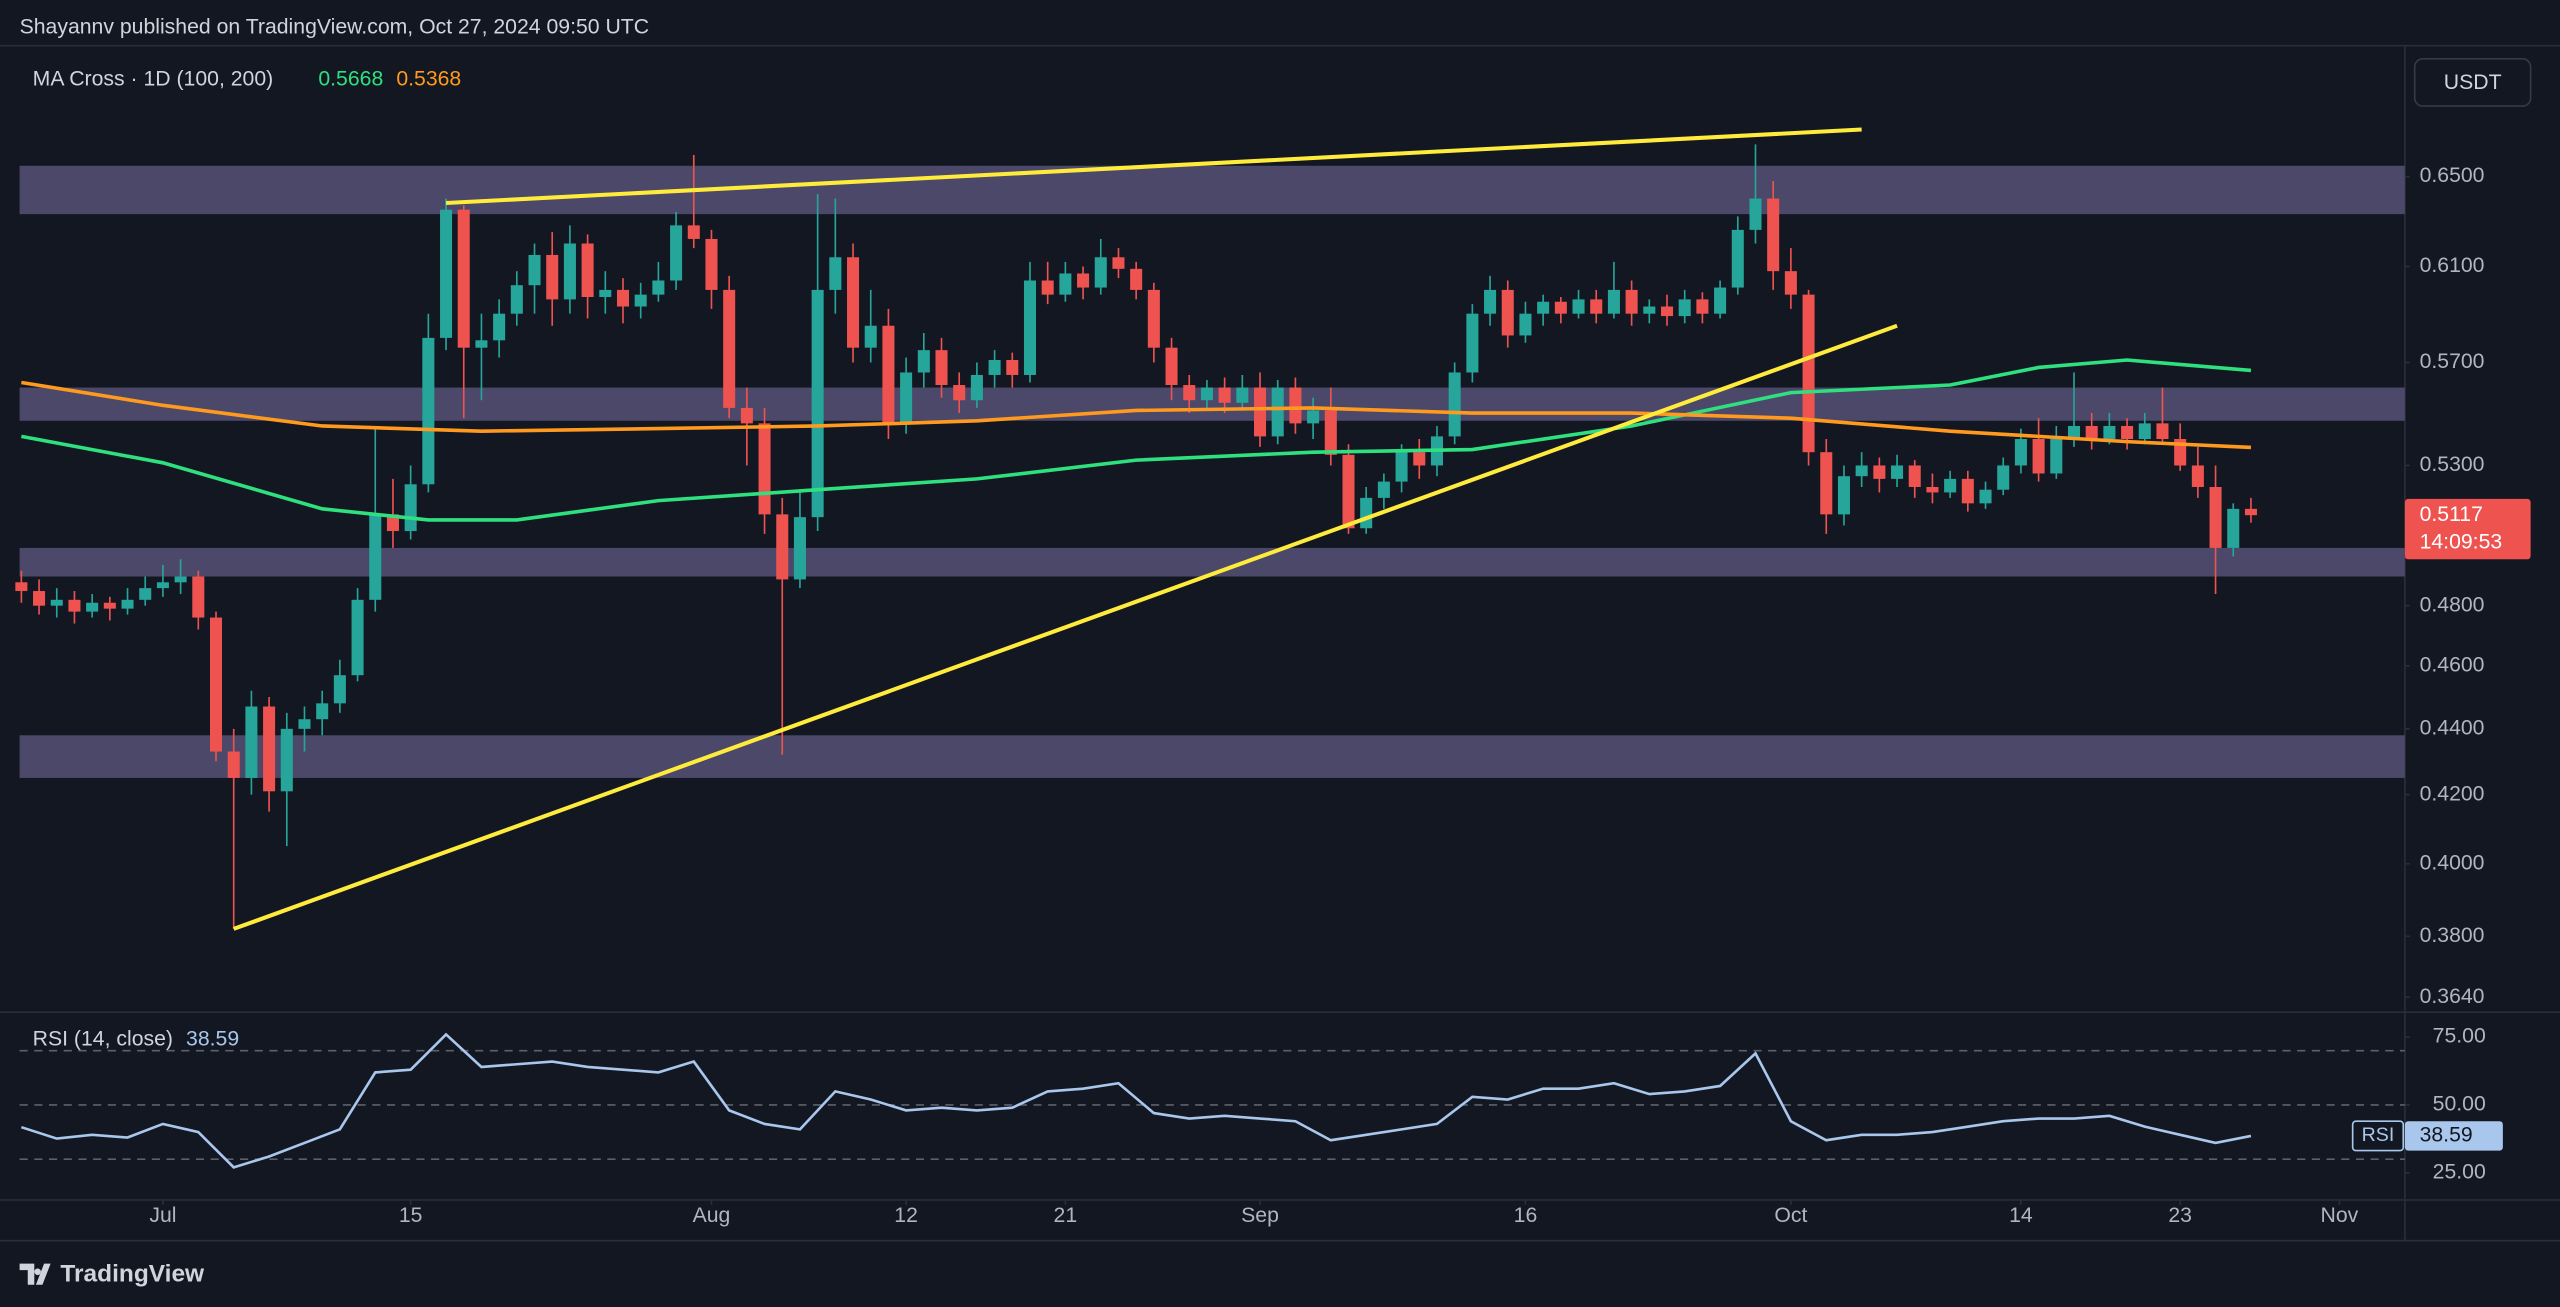  Describe the element at coordinates (2452, 175) in the screenshot. I see `y-tick-label: 0.6500` at that location.